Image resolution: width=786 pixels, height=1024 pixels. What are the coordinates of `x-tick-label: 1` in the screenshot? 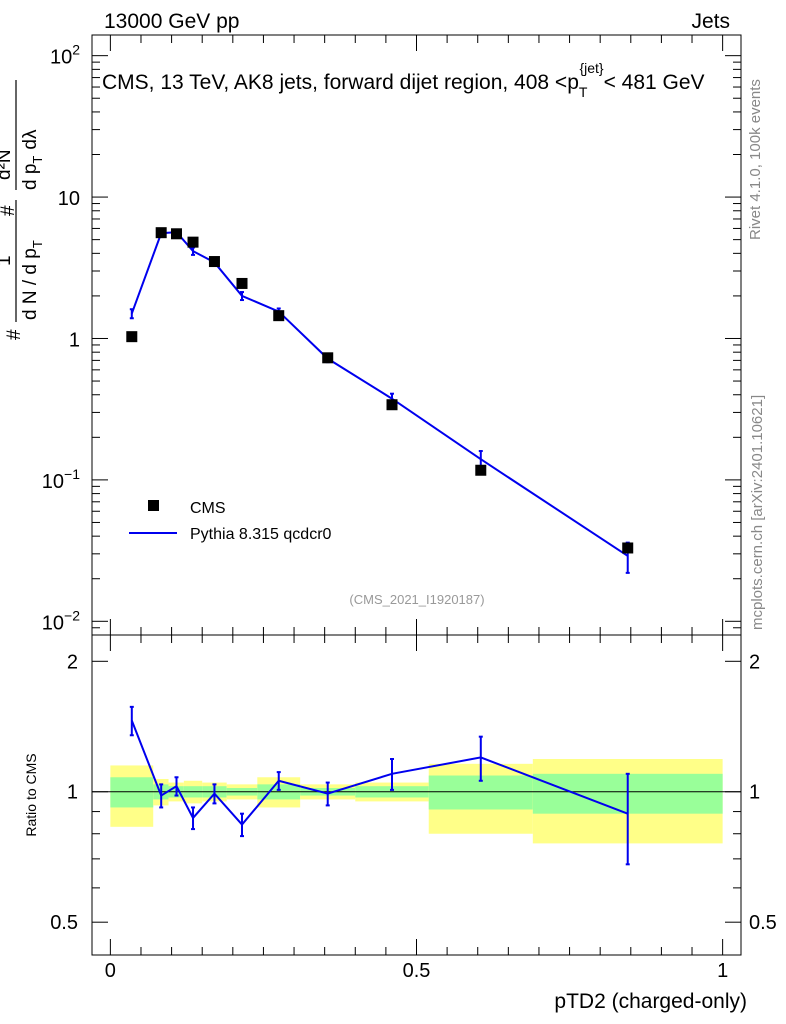 It's located at (722, 971).